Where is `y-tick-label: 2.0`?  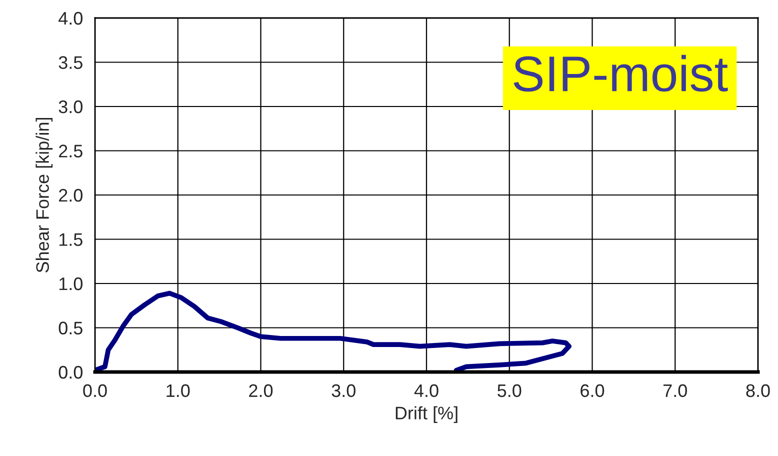
y-tick-label: 2.0 is located at coordinates (70, 195).